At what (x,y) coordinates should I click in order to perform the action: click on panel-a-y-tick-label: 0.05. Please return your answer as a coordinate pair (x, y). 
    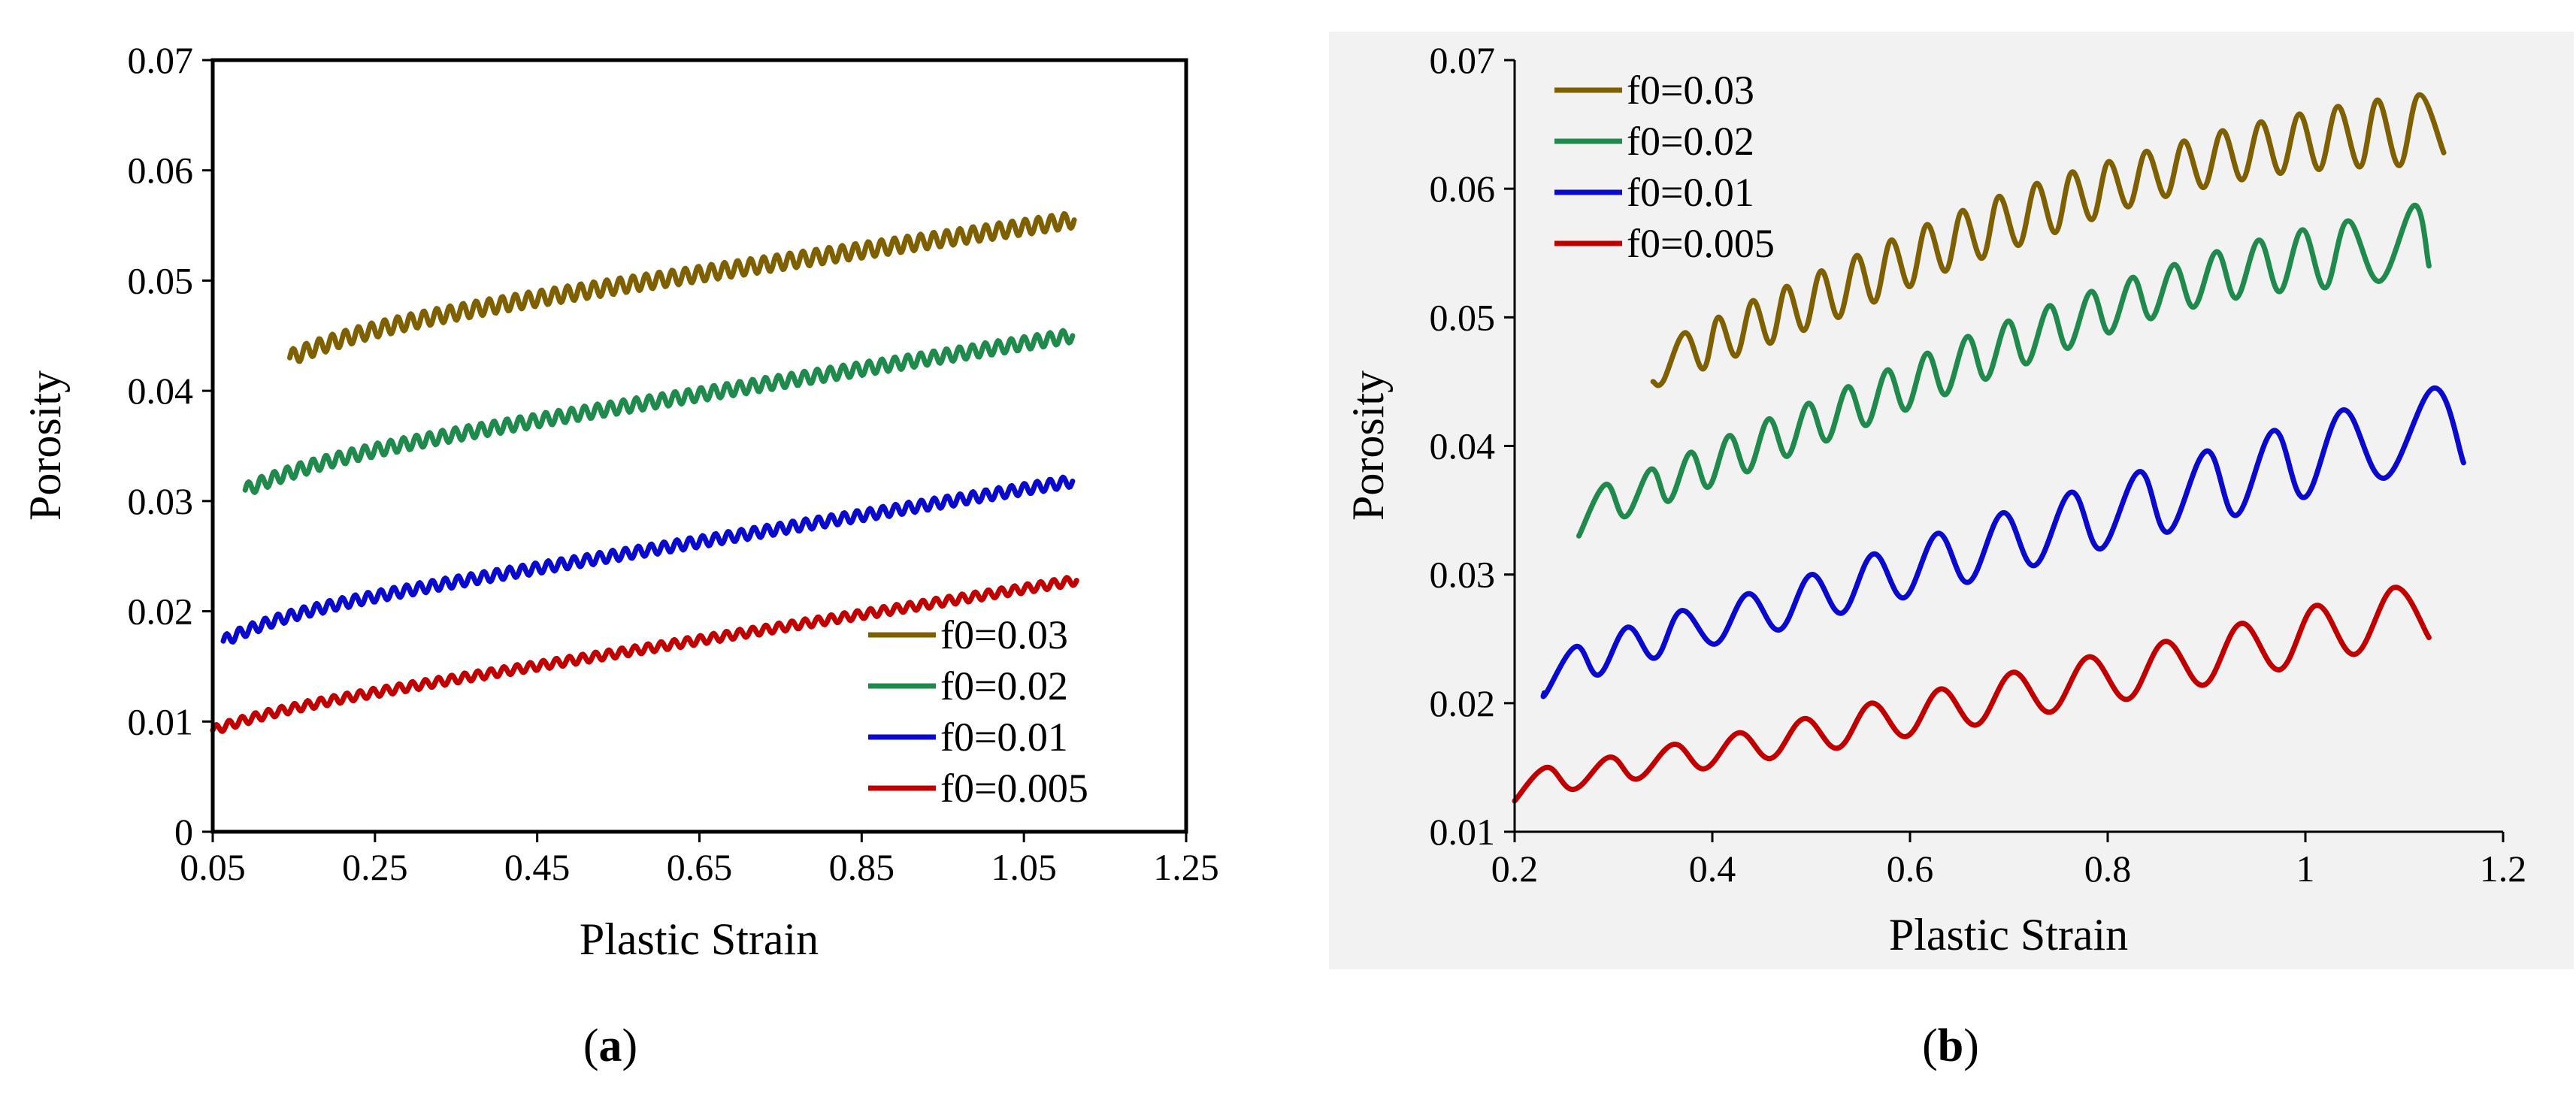
    Looking at the image, I should click on (161, 280).